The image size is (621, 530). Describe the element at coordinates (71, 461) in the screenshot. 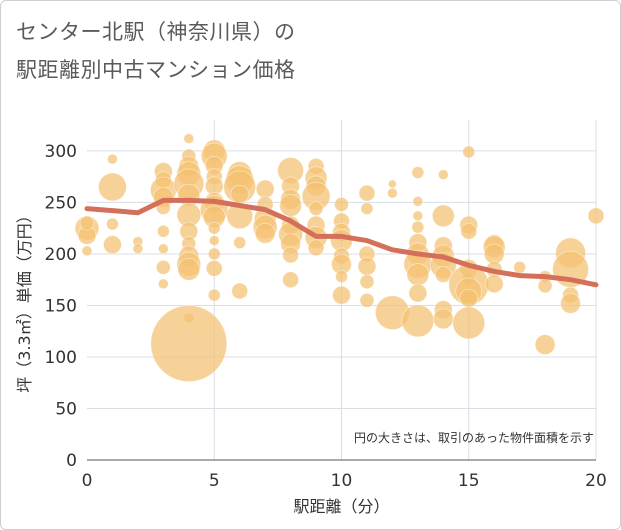

I see `y-tick-label: 0` at that location.